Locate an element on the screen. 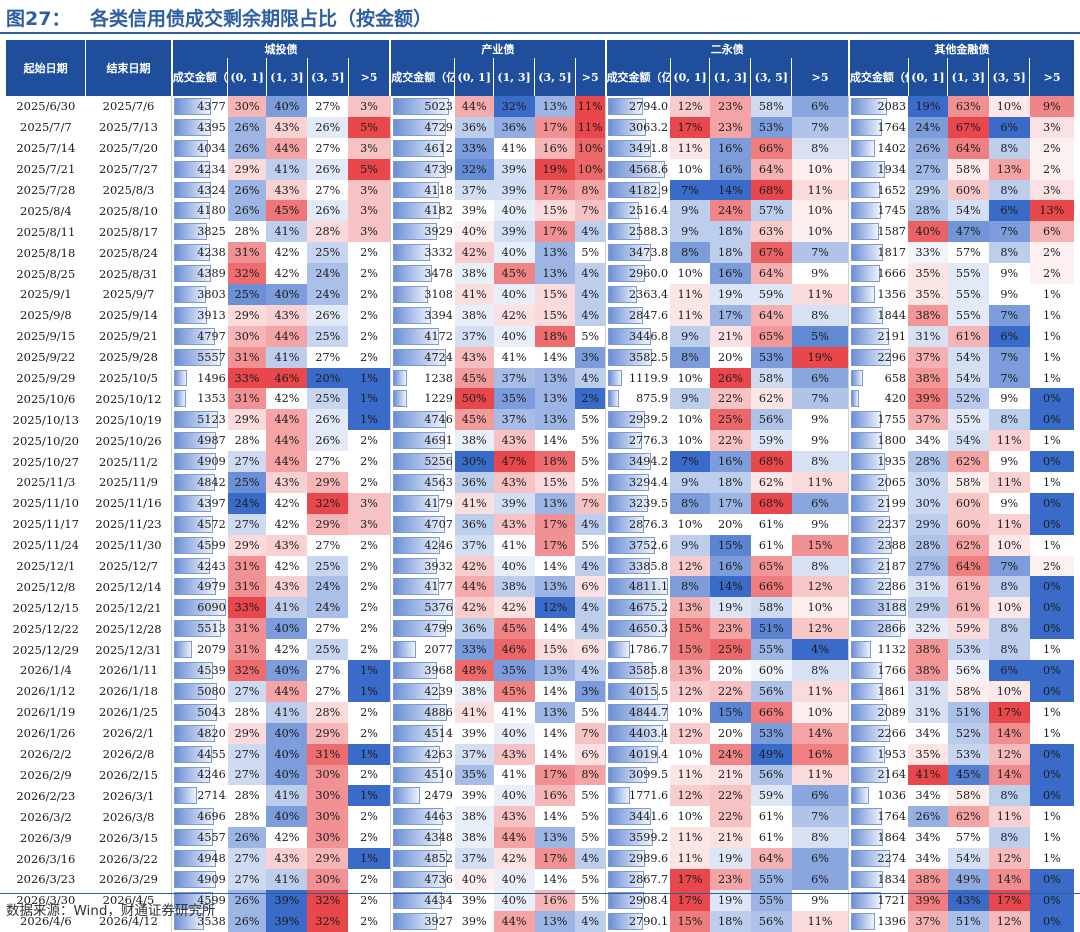 The image size is (1080, 932). amount-value: 4987 is located at coordinates (211, 441).